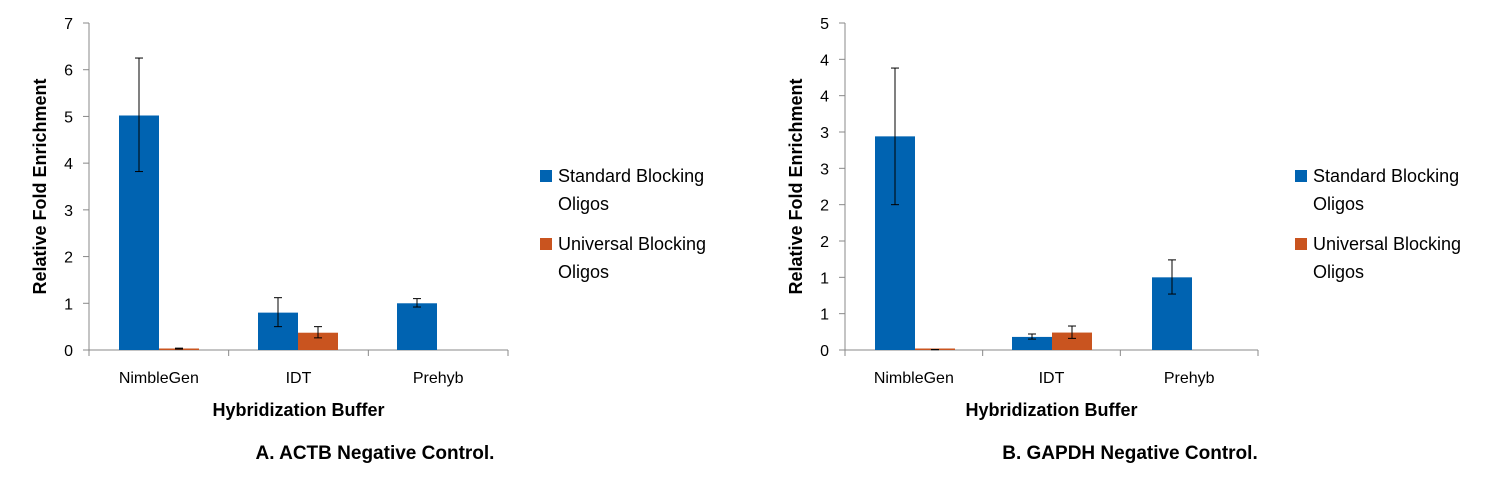  Describe the element at coordinates (68, 258) in the screenshot. I see `chart-a-y-tick-label: 2` at that location.